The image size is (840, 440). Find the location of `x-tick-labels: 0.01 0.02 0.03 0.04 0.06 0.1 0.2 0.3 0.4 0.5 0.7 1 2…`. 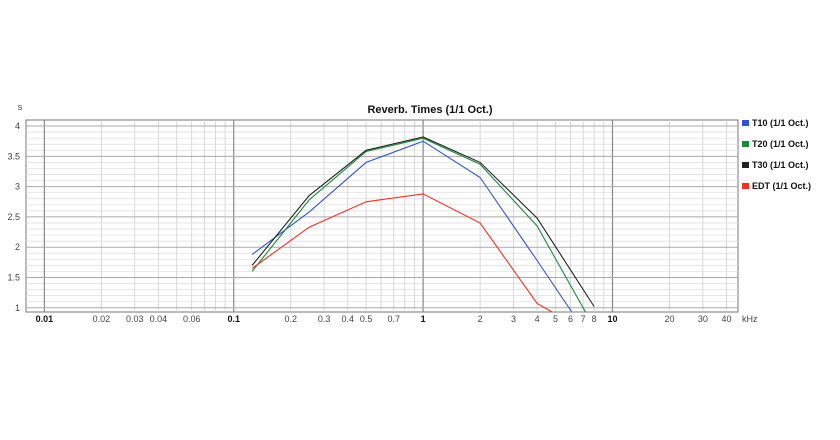

x-tick-labels: 0.01 0.02 0.03 0.04 0.06 0.1 0.2 0.3 0.4 0.5 0.7 1 2… is located at coordinates (384, 319).